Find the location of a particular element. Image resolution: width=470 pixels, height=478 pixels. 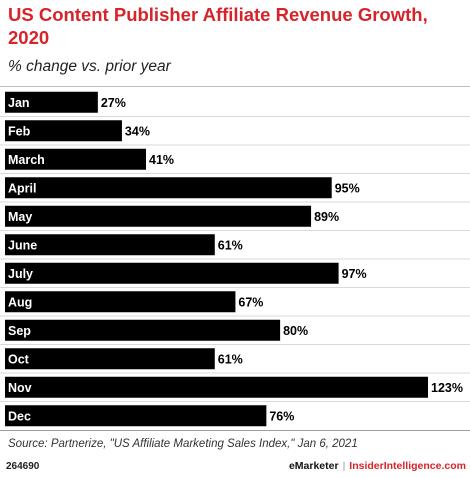

bar-april is located at coordinates (168, 188).